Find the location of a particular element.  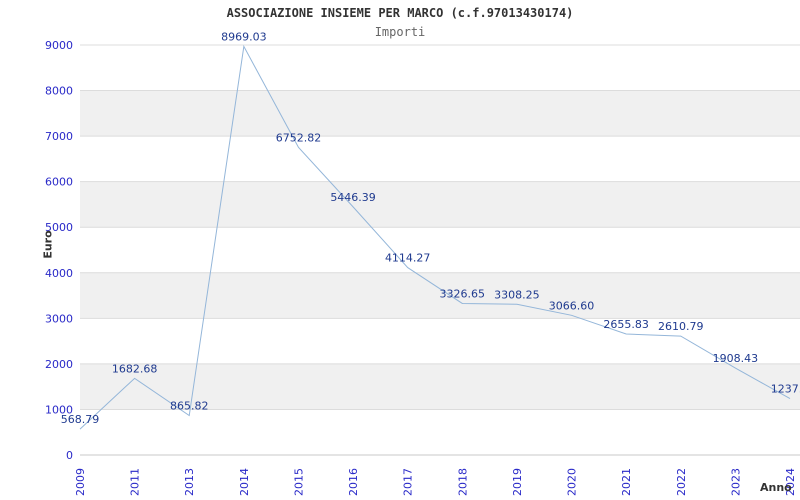

data-point-label: 568.79 is located at coordinates (80, 419).